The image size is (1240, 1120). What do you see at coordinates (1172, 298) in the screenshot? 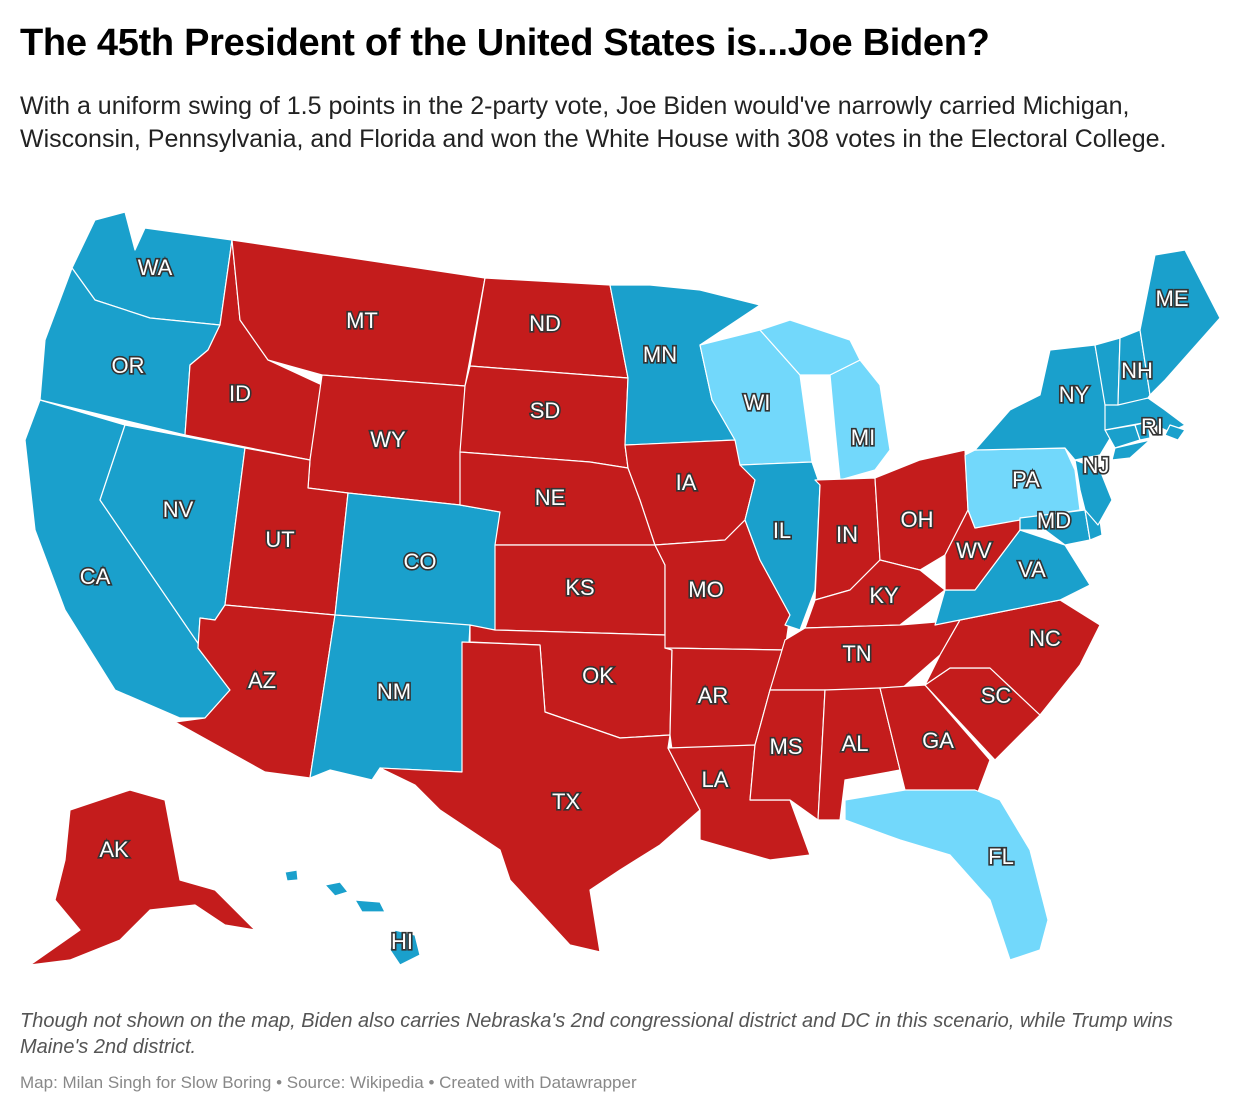
I see `state-label-me: ME` at bounding box center [1172, 298].